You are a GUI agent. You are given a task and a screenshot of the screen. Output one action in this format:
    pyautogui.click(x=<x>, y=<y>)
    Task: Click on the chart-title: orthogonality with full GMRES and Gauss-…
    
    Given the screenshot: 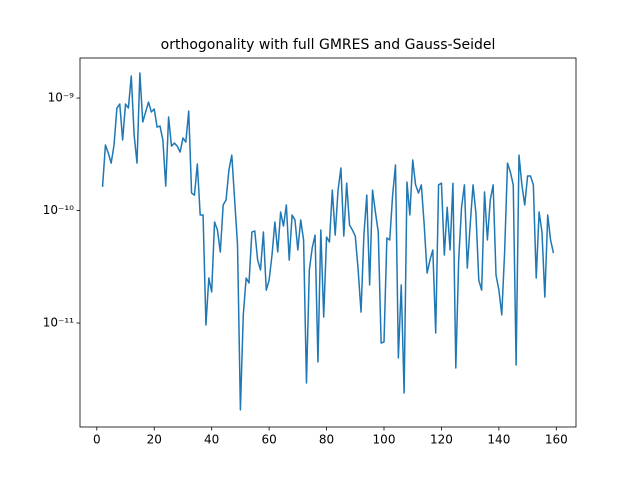 What is the action you would take?
    pyautogui.click(x=328, y=45)
    